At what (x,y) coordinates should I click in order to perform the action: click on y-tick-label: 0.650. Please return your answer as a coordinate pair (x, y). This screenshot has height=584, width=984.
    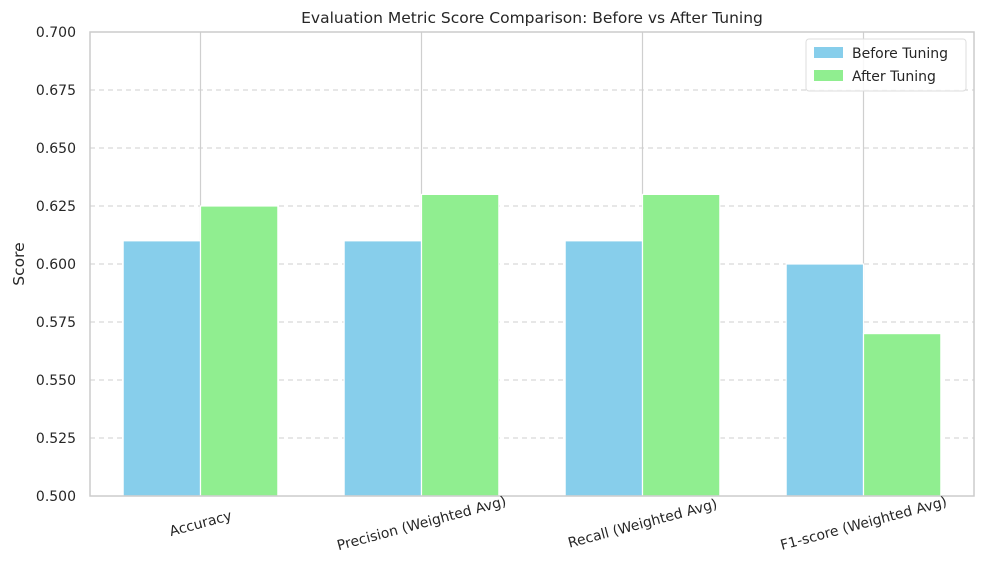
    Looking at the image, I should click on (56, 149).